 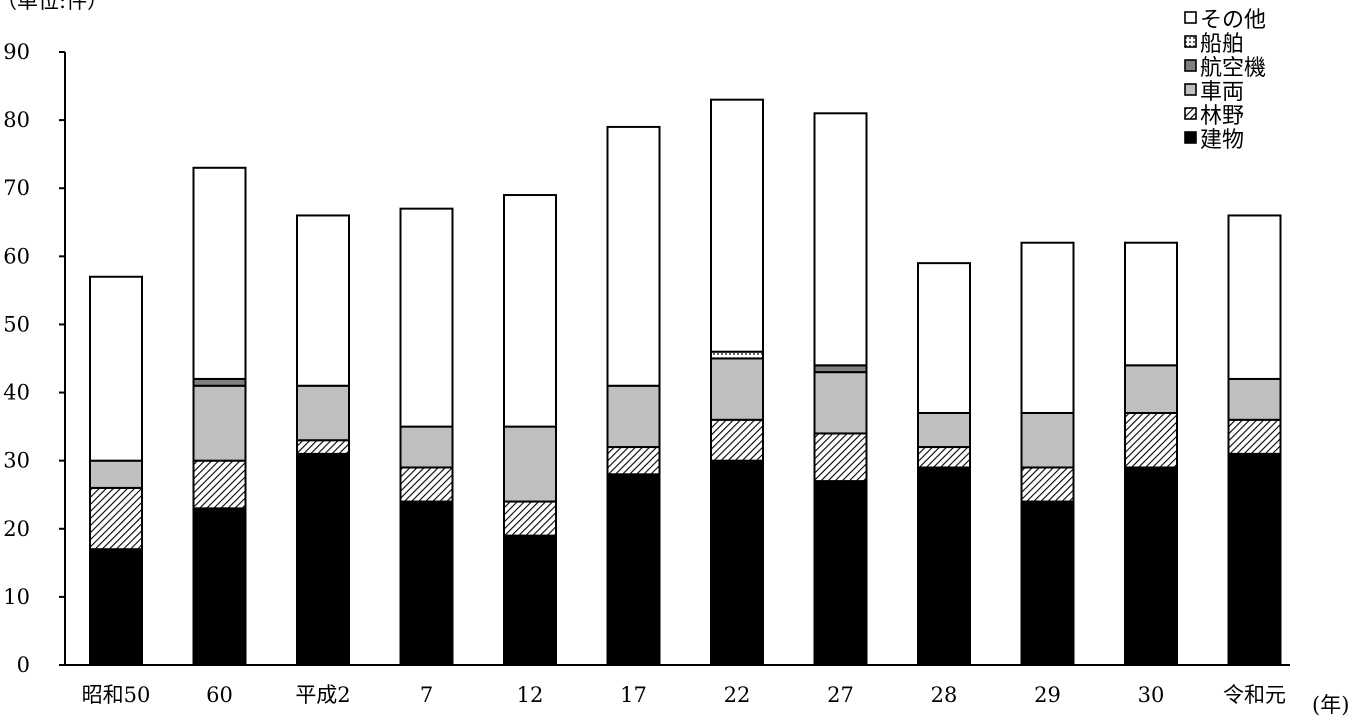 I want to click on y-tick-label: 20, so click(x=16, y=529).